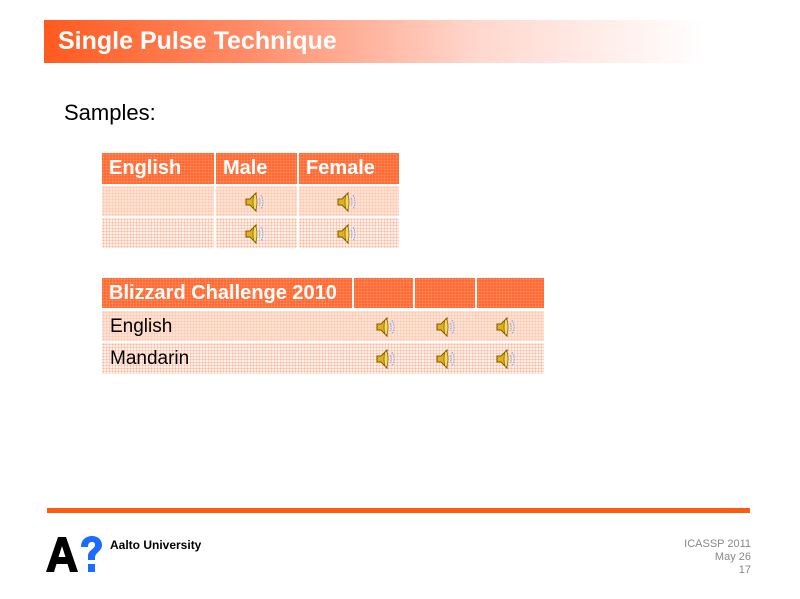 This screenshot has height=599, width=800. What do you see at coordinates (732, 557) in the screenshot?
I see `date: May 26` at bounding box center [732, 557].